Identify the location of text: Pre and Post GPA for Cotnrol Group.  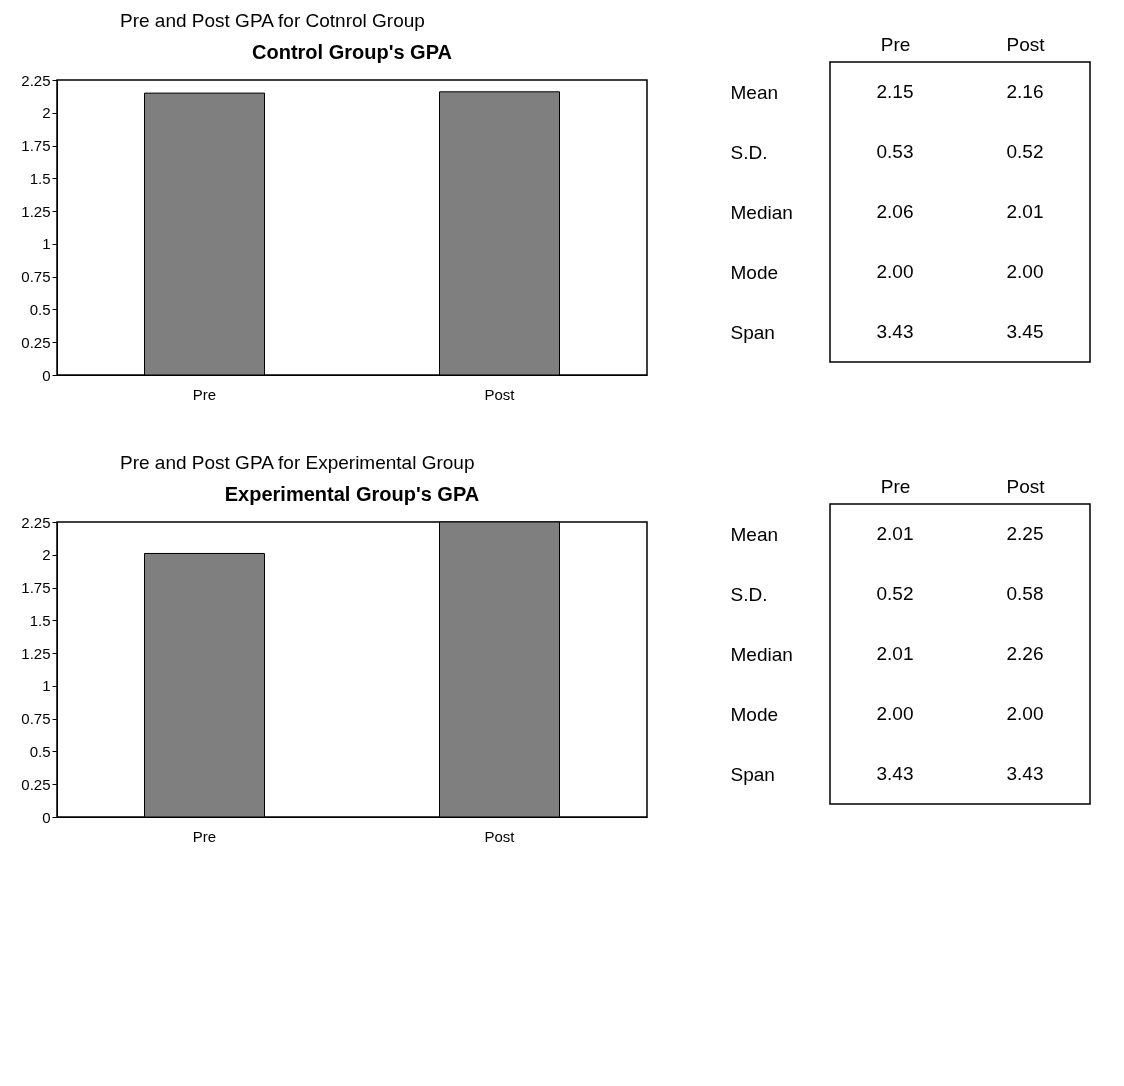
(273, 21).